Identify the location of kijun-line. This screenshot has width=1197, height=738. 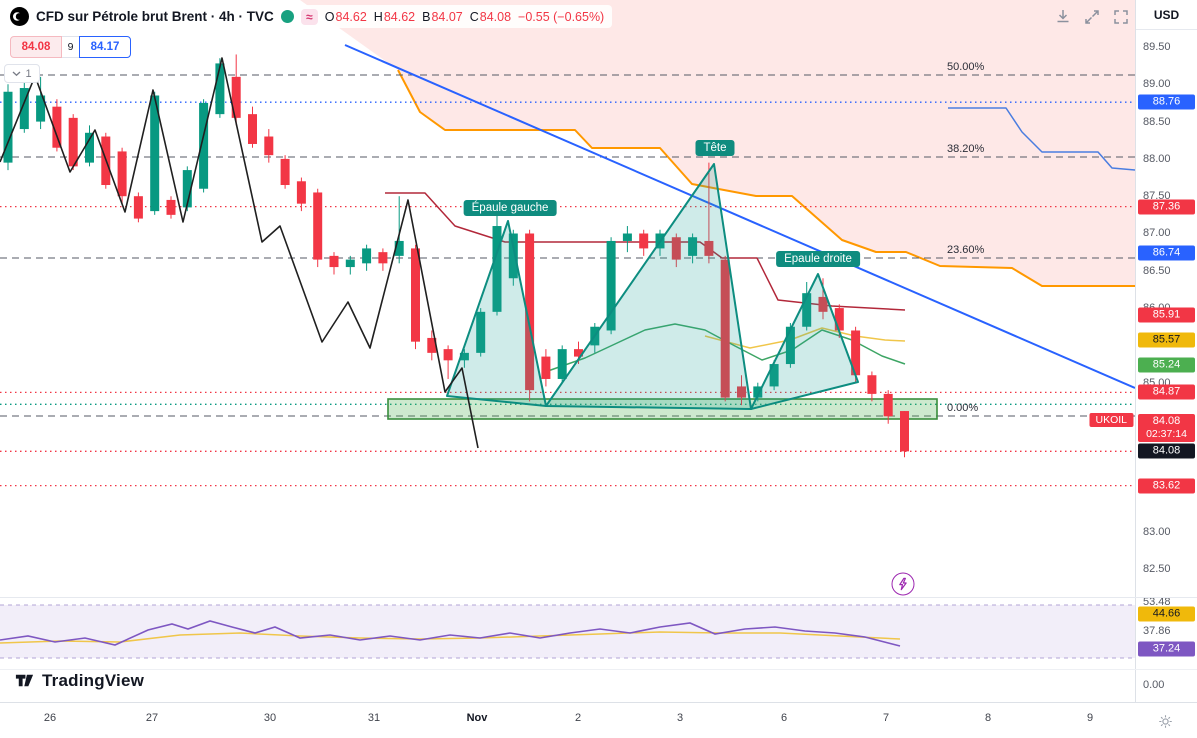
(1041, 139).